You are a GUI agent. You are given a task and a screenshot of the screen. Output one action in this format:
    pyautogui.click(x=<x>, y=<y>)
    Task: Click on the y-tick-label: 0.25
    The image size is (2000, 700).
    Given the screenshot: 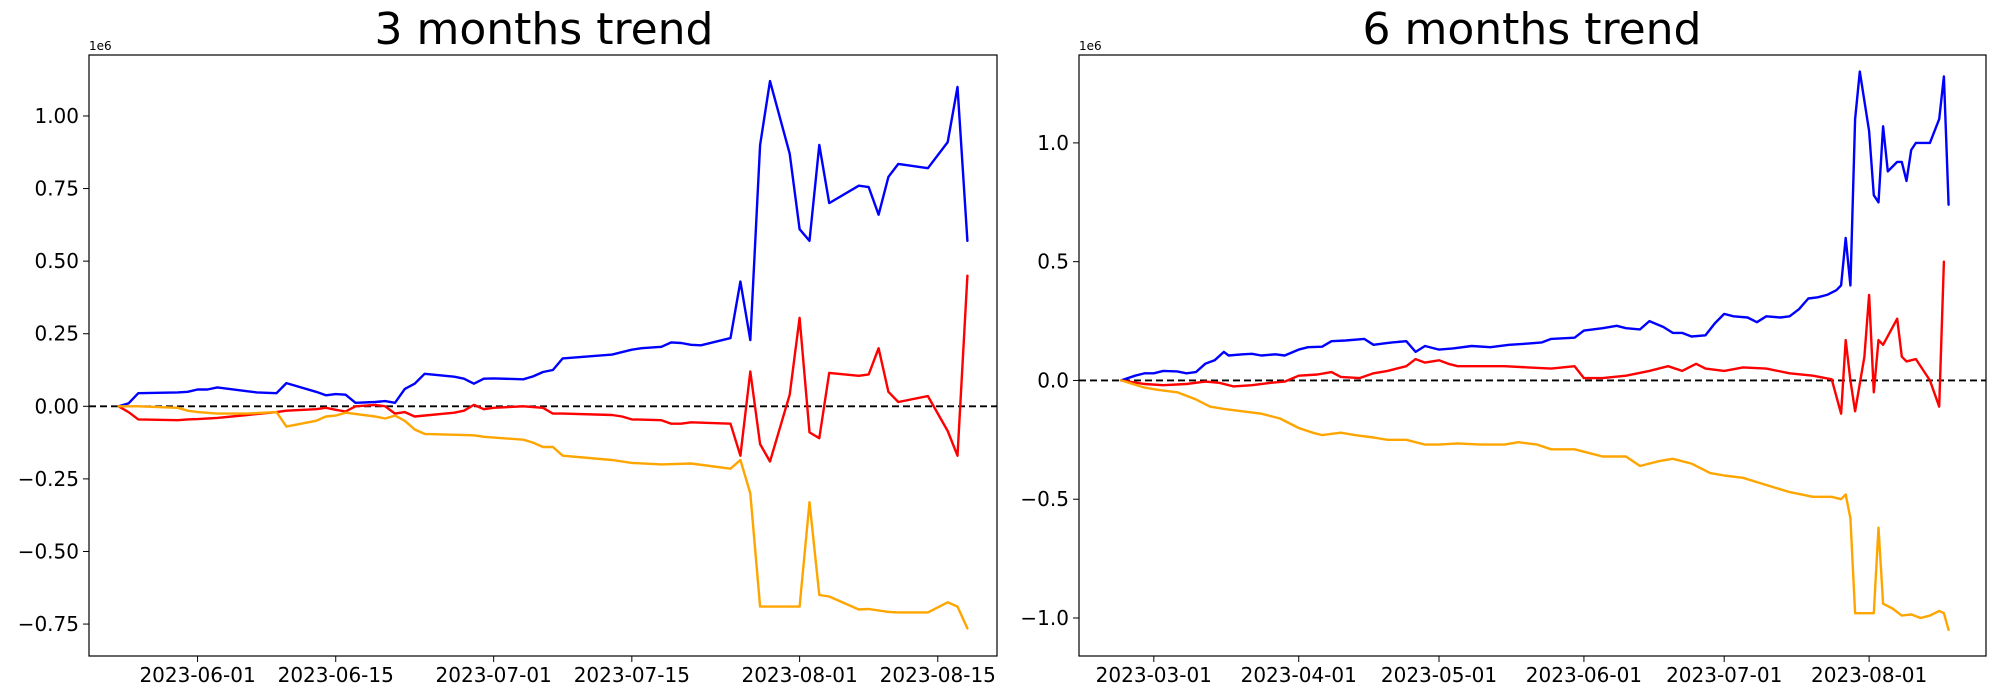 What is the action you would take?
    pyautogui.click(x=56, y=334)
    